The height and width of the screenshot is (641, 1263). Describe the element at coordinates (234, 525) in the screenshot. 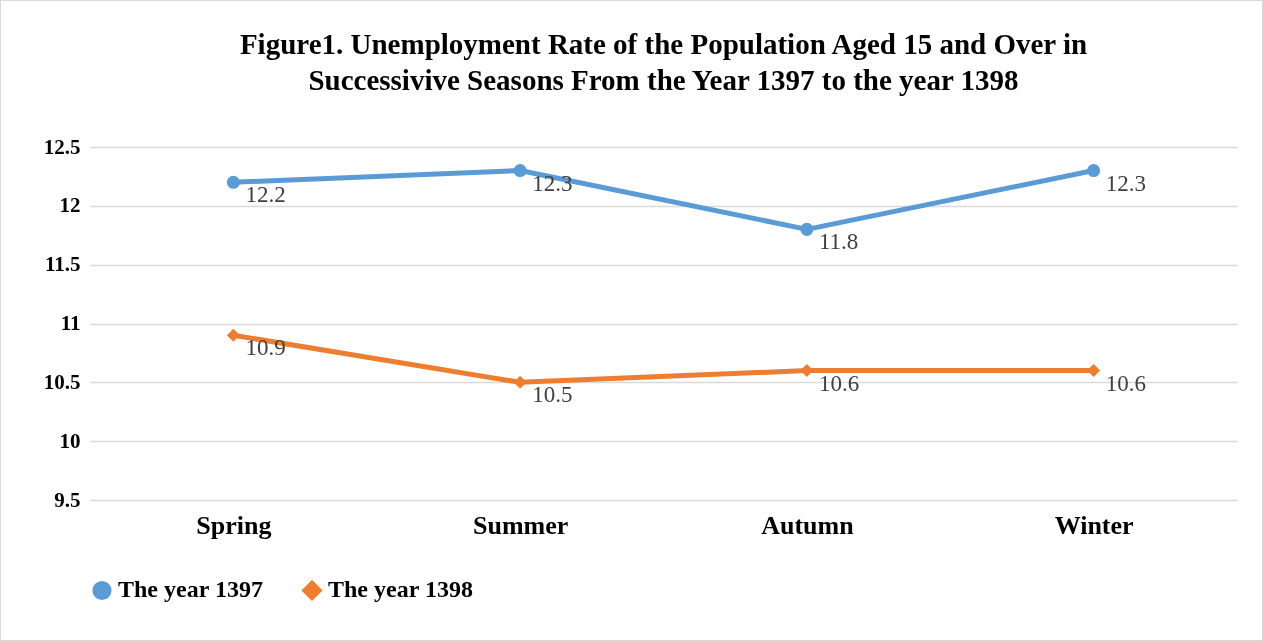

I see `x-tick-label: Spring` at that location.